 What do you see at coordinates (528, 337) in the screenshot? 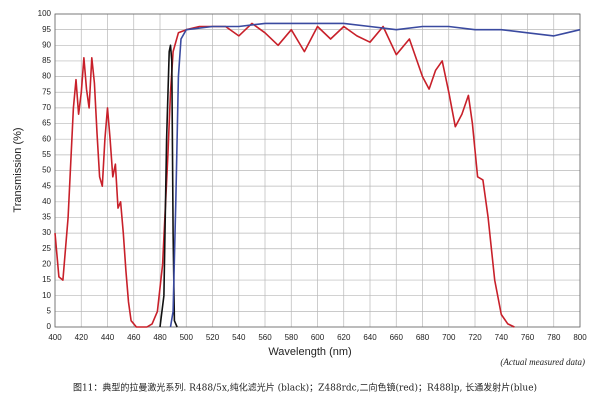
I see `x-tick-label: 760` at bounding box center [528, 337].